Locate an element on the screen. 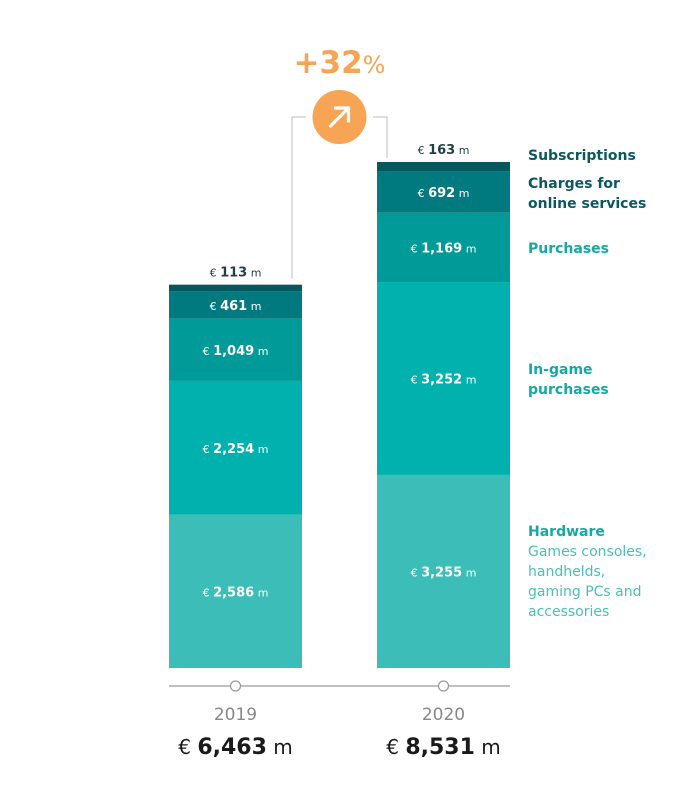  bar-segment-purchases-2020 is located at coordinates (443, 247).